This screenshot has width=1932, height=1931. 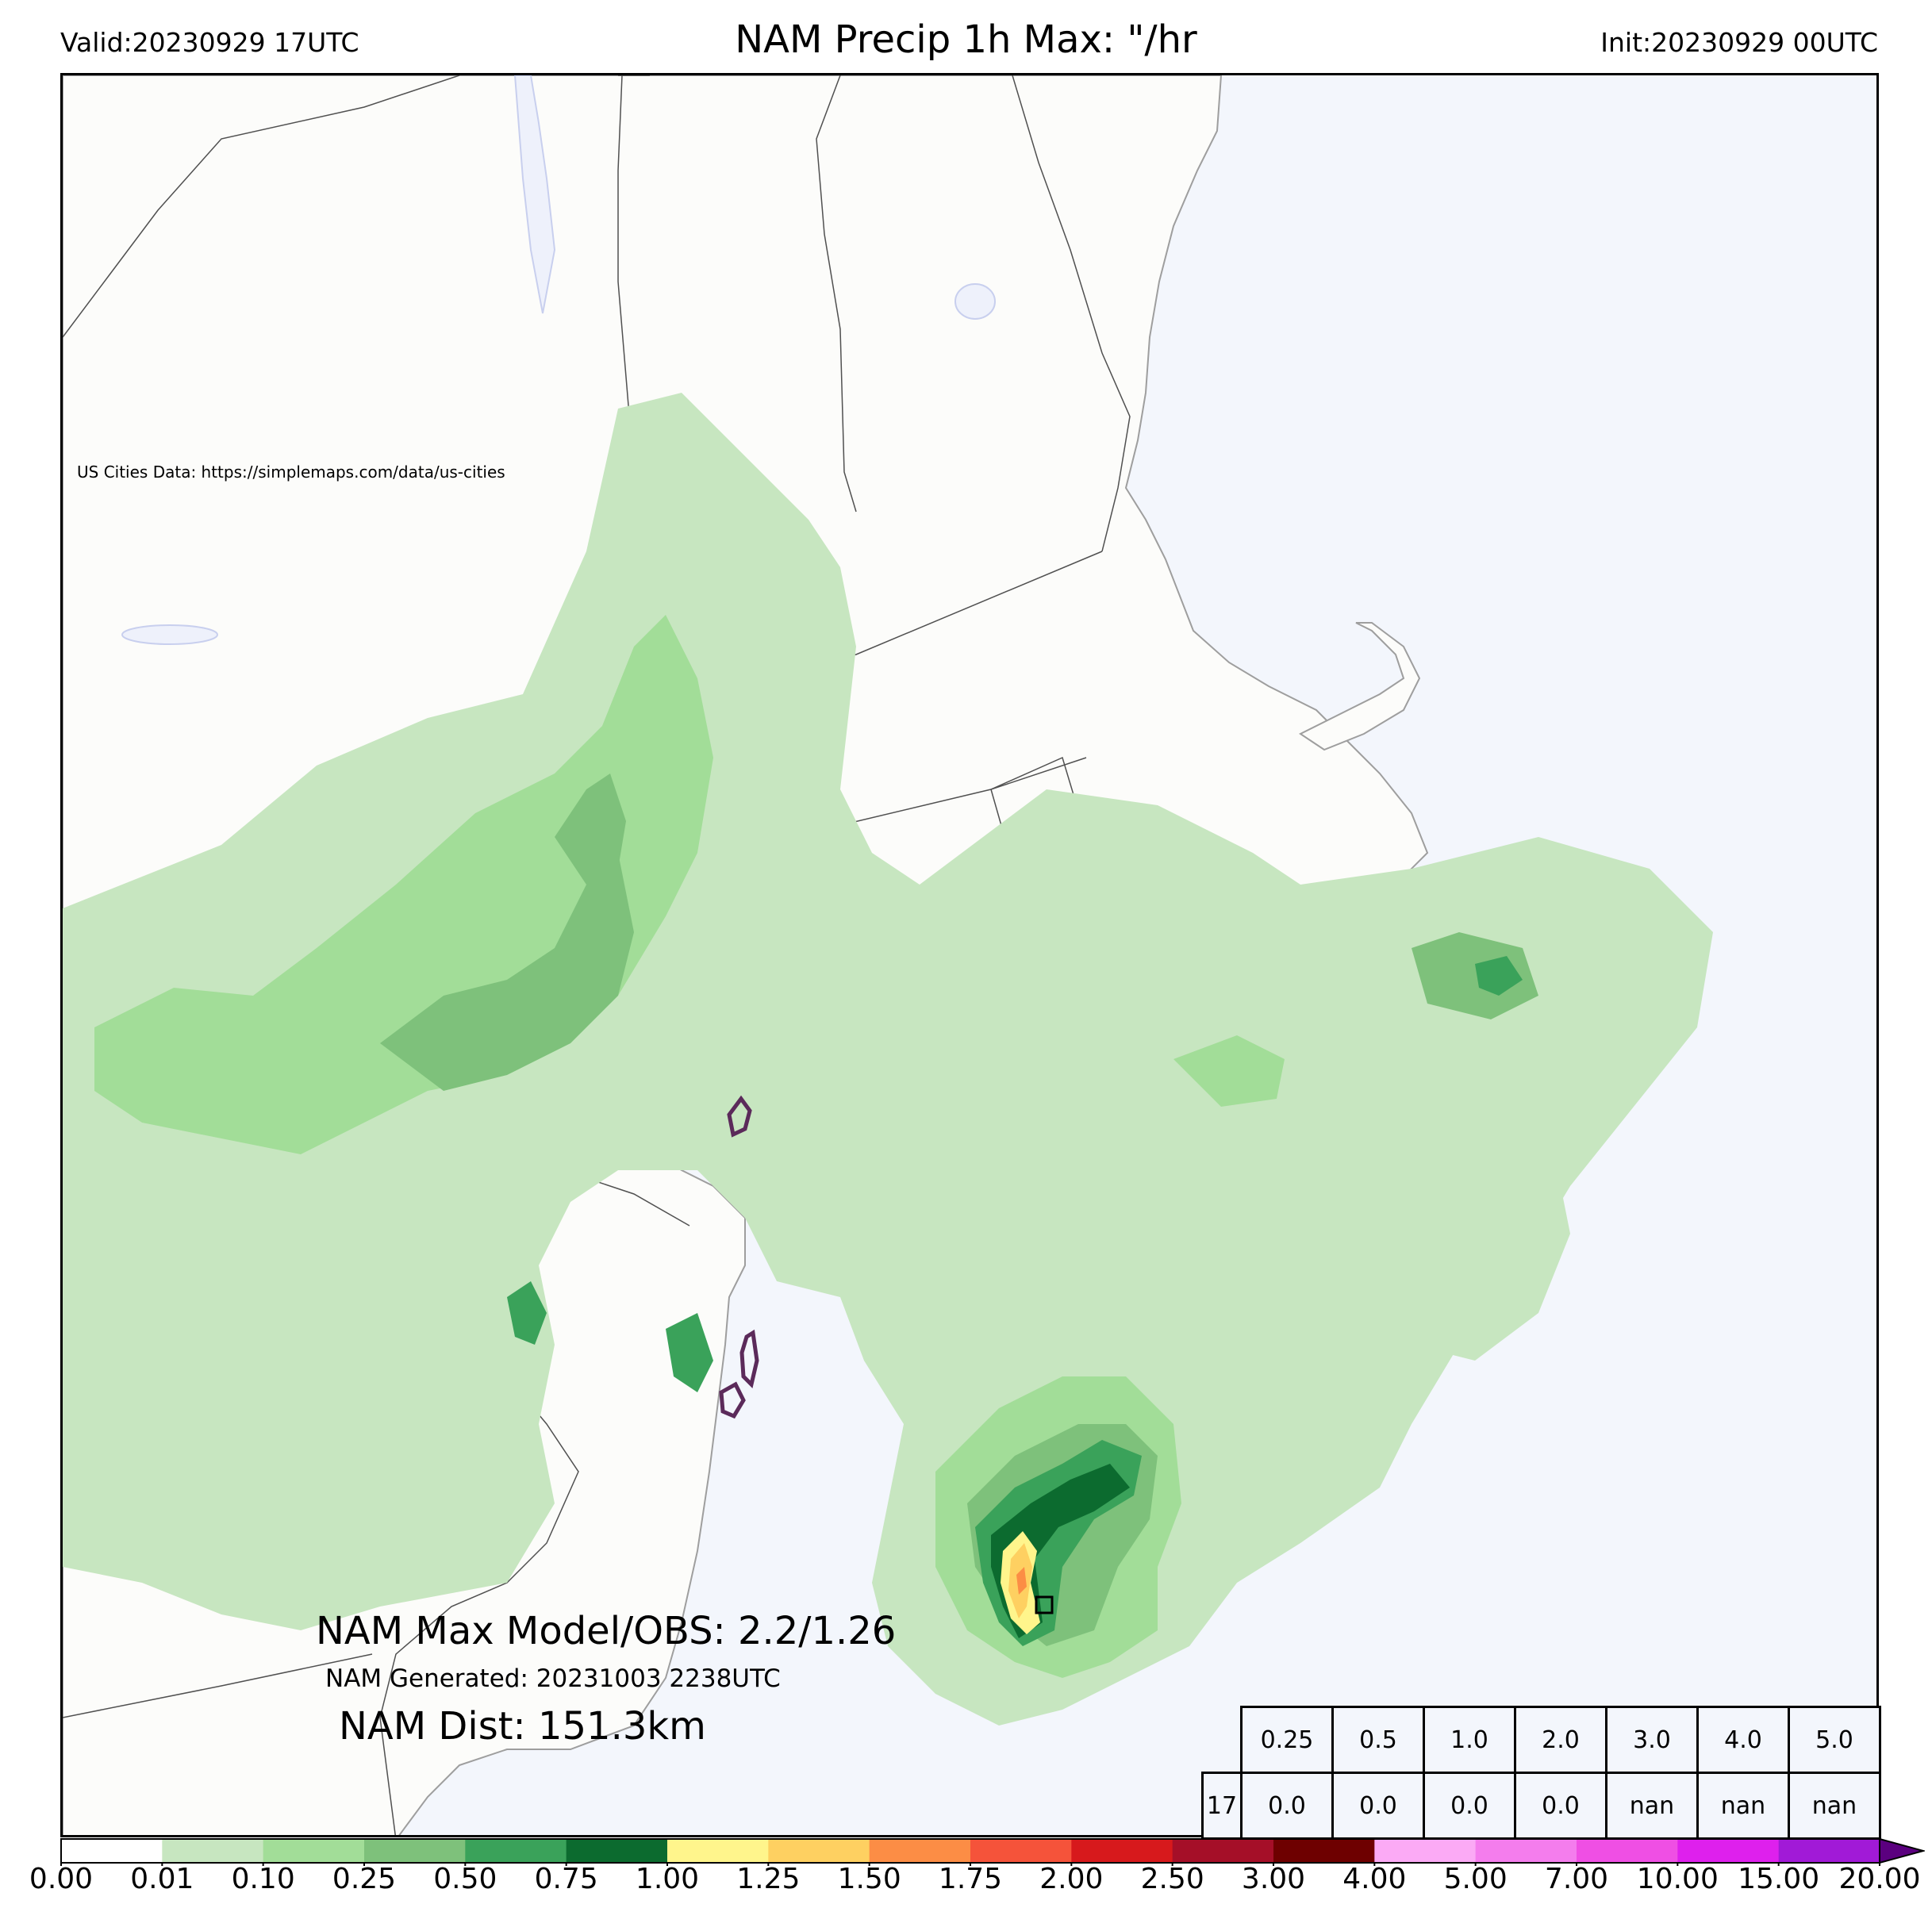 I want to click on map-title: NAM Precip 1h Max: "/hr, so click(x=966, y=39).